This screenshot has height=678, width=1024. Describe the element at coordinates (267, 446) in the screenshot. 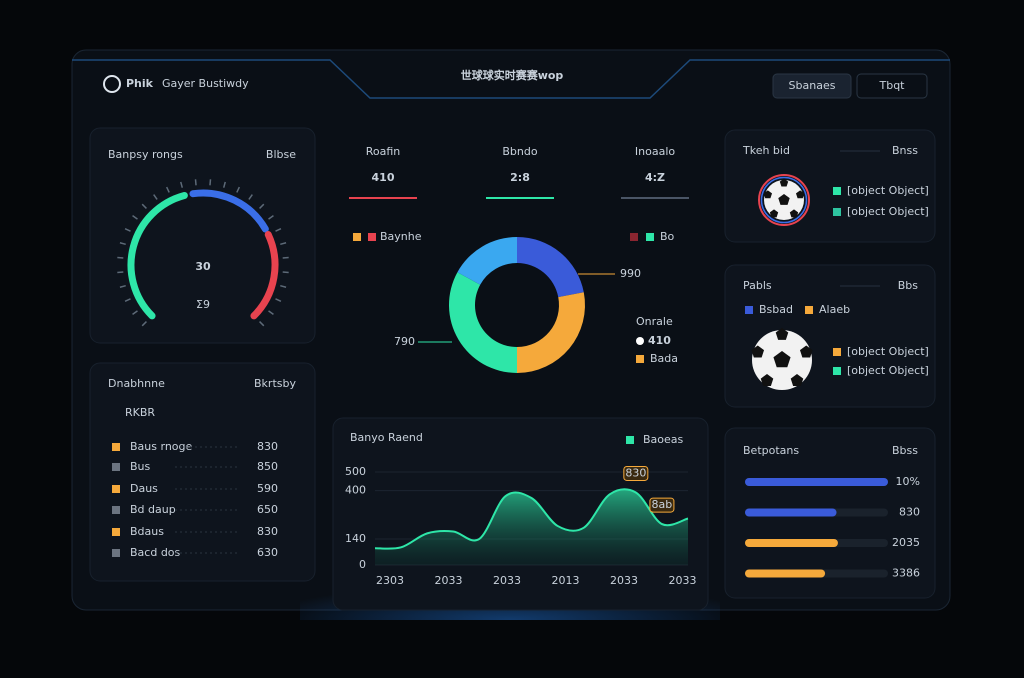

I see `row-value: 830` at that location.